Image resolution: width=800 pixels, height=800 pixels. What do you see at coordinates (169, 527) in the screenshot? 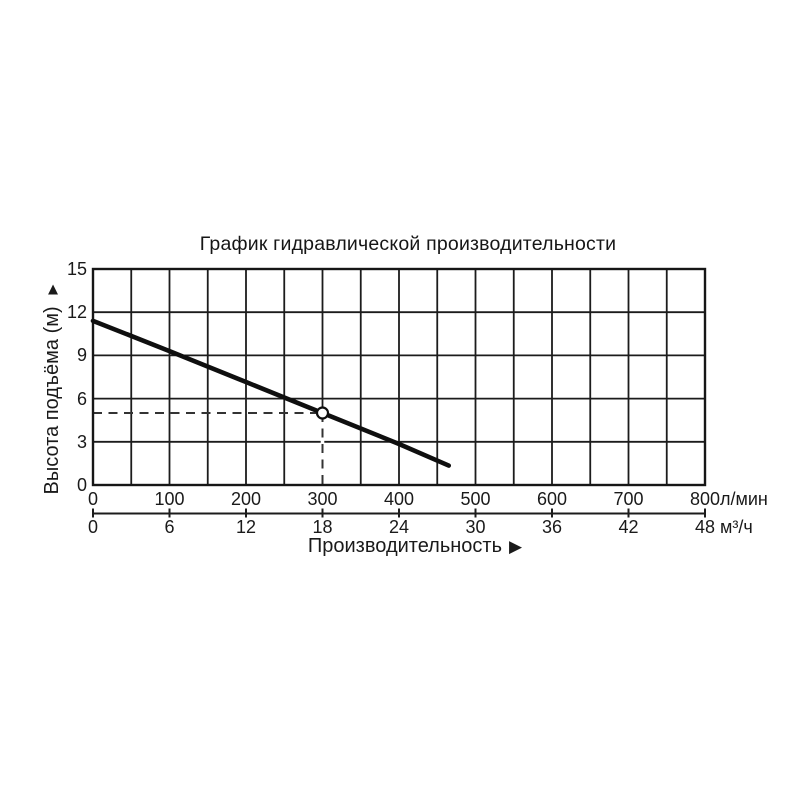
I see `x-tick-m3h-6: 6` at bounding box center [169, 527].